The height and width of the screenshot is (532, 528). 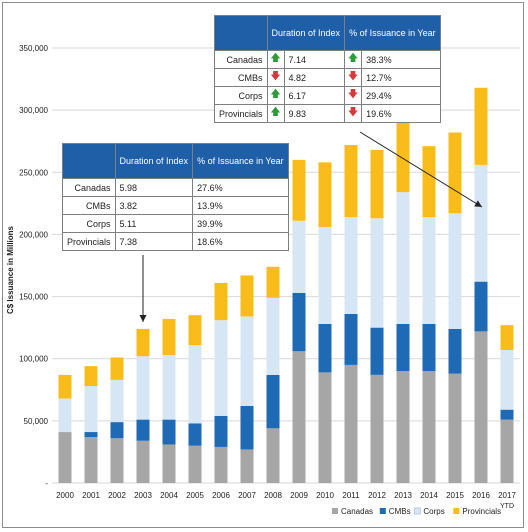 What do you see at coordinates (403, 495) in the screenshot?
I see `x-tick-label: 2013` at bounding box center [403, 495].